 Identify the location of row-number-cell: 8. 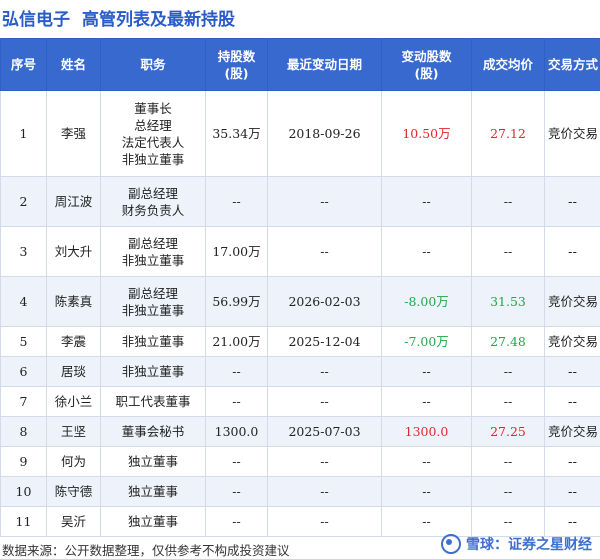
(23, 431).